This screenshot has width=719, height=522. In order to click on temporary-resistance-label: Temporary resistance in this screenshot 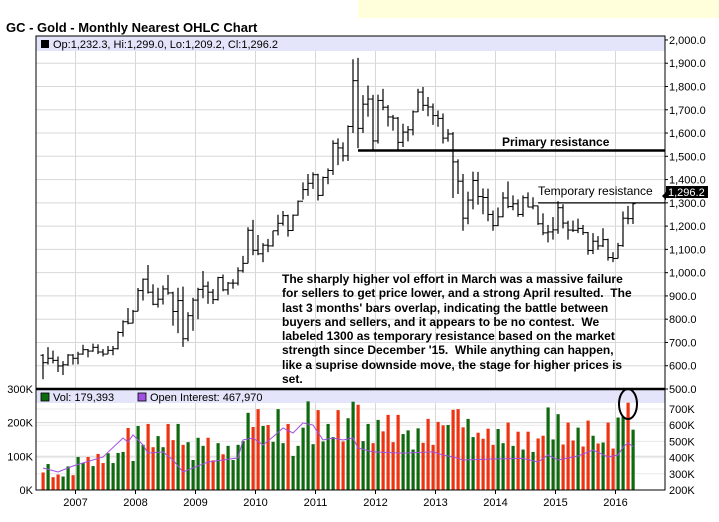, I will do `click(595, 191)`.